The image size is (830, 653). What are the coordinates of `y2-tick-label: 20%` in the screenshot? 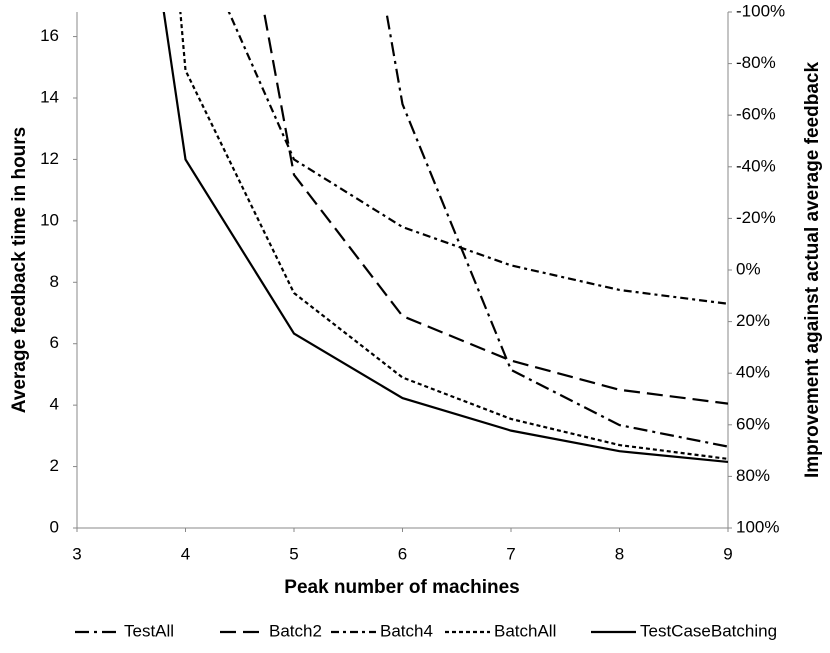 It's located at (753, 320).